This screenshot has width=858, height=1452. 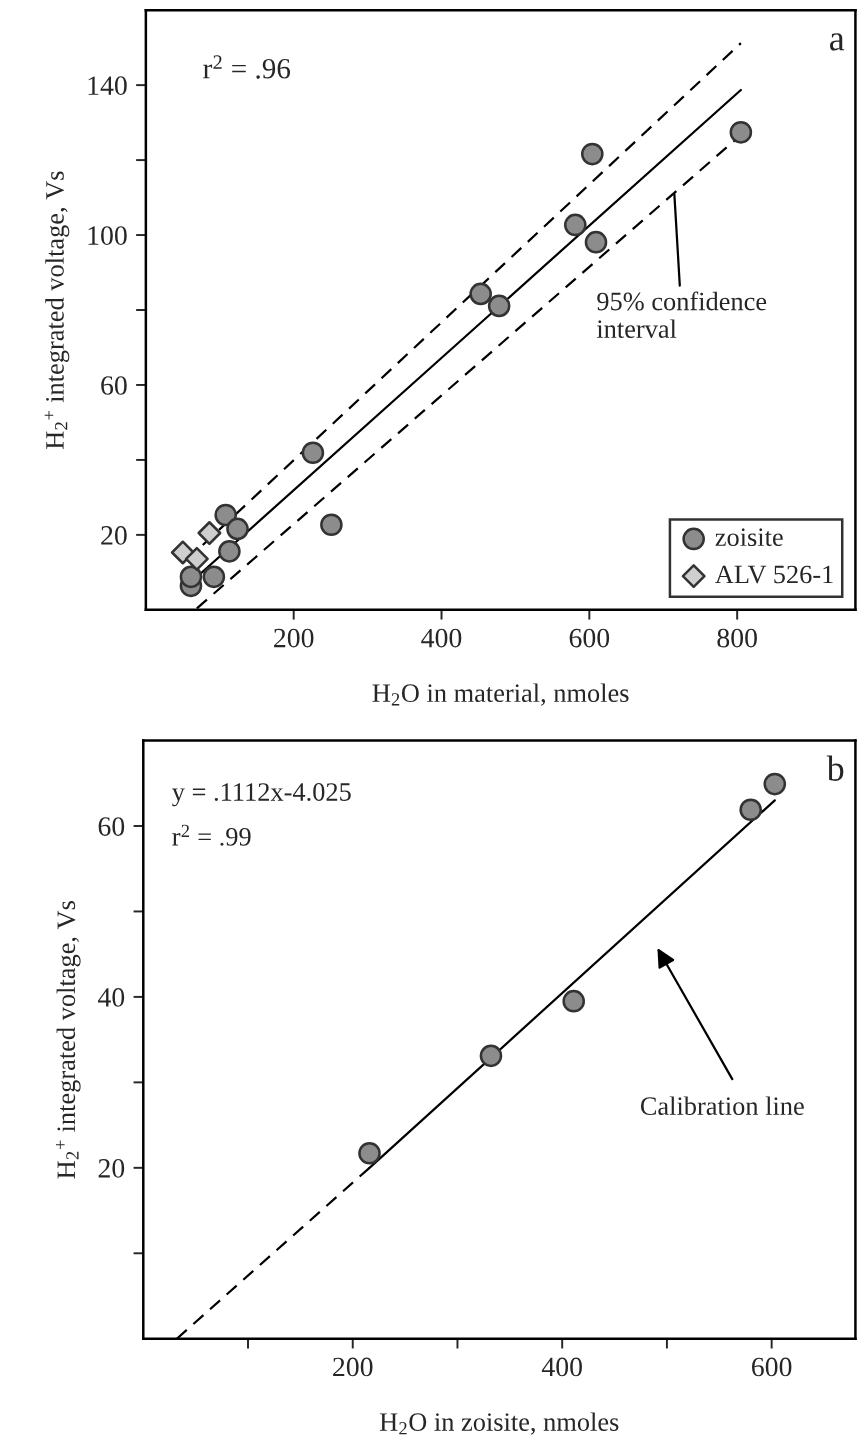 What do you see at coordinates (247, 67) in the screenshot?
I see `annotation: r$^{2}$ = .96` at bounding box center [247, 67].